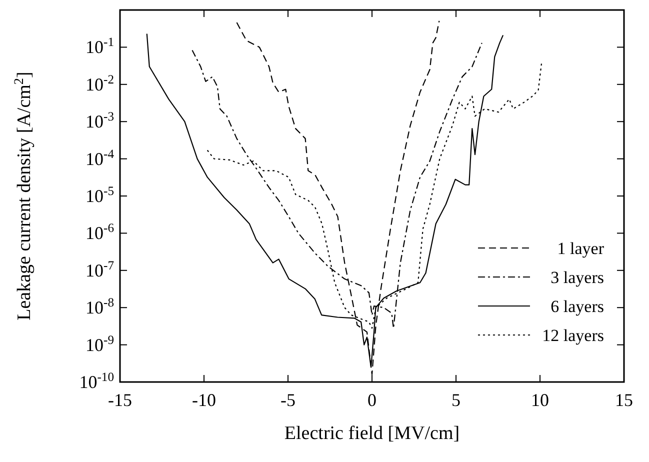  I want to click on y-tick-label: 10$^{-10}$, so click(96, 381).